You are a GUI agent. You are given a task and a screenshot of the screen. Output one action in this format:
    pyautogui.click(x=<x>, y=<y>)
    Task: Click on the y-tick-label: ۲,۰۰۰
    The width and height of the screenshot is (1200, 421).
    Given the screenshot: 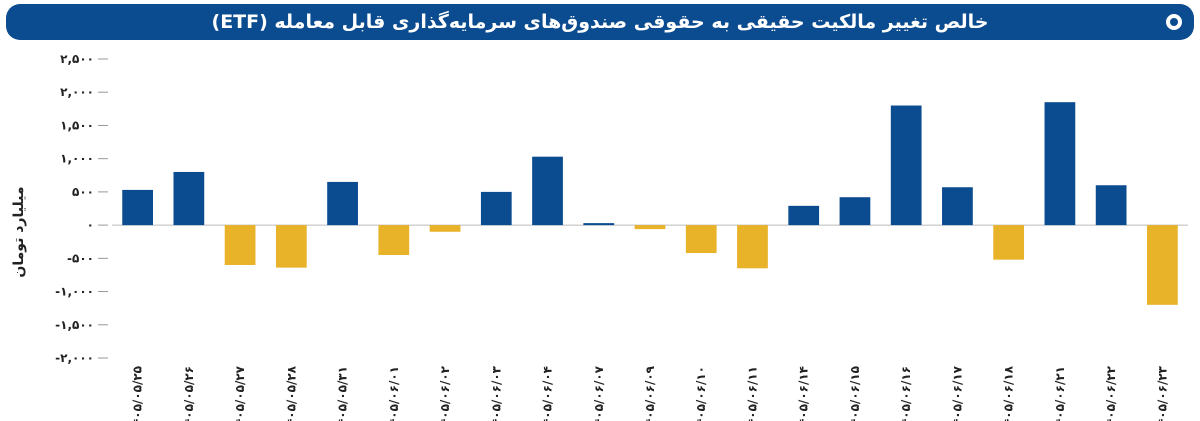 What is the action you would take?
    pyautogui.click(x=77, y=92)
    